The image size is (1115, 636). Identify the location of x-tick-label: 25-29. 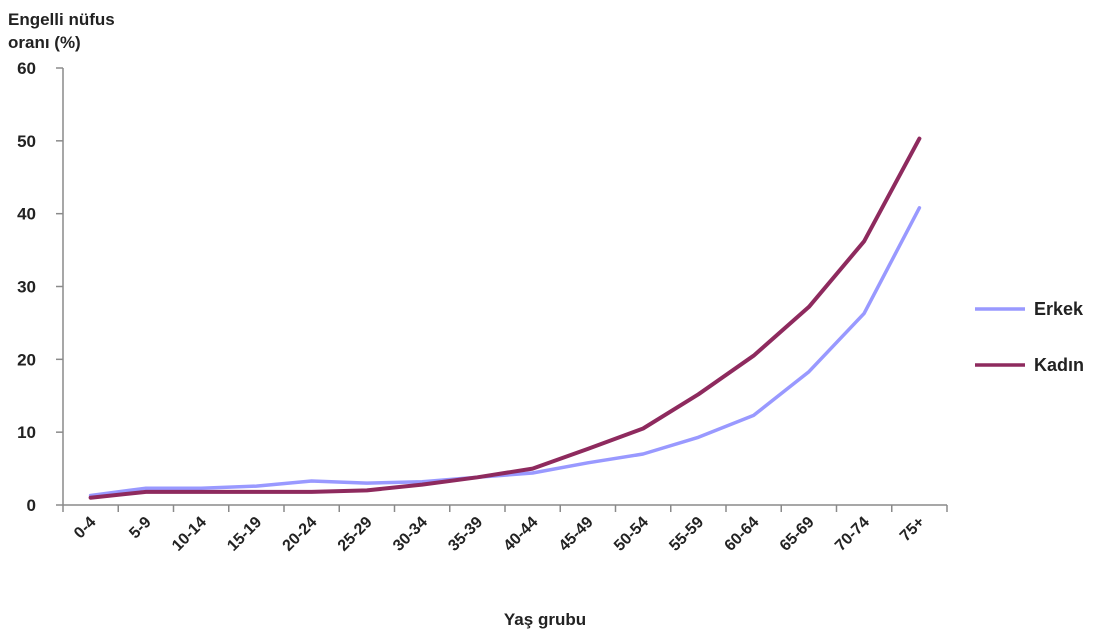
(355, 534).